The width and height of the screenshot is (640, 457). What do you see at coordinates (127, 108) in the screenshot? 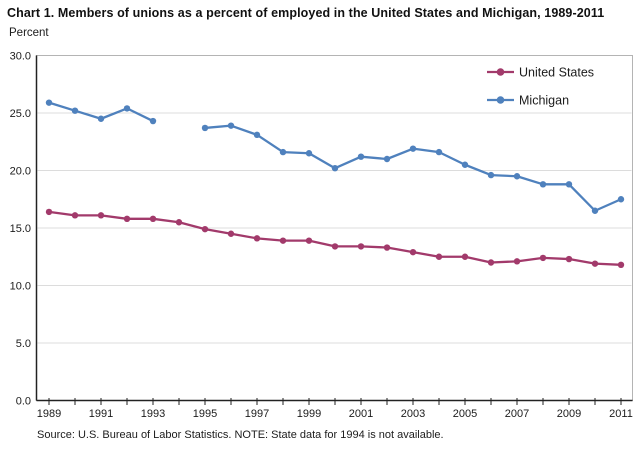
I see `data-point-michigan-1992` at bounding box center [127, 108].